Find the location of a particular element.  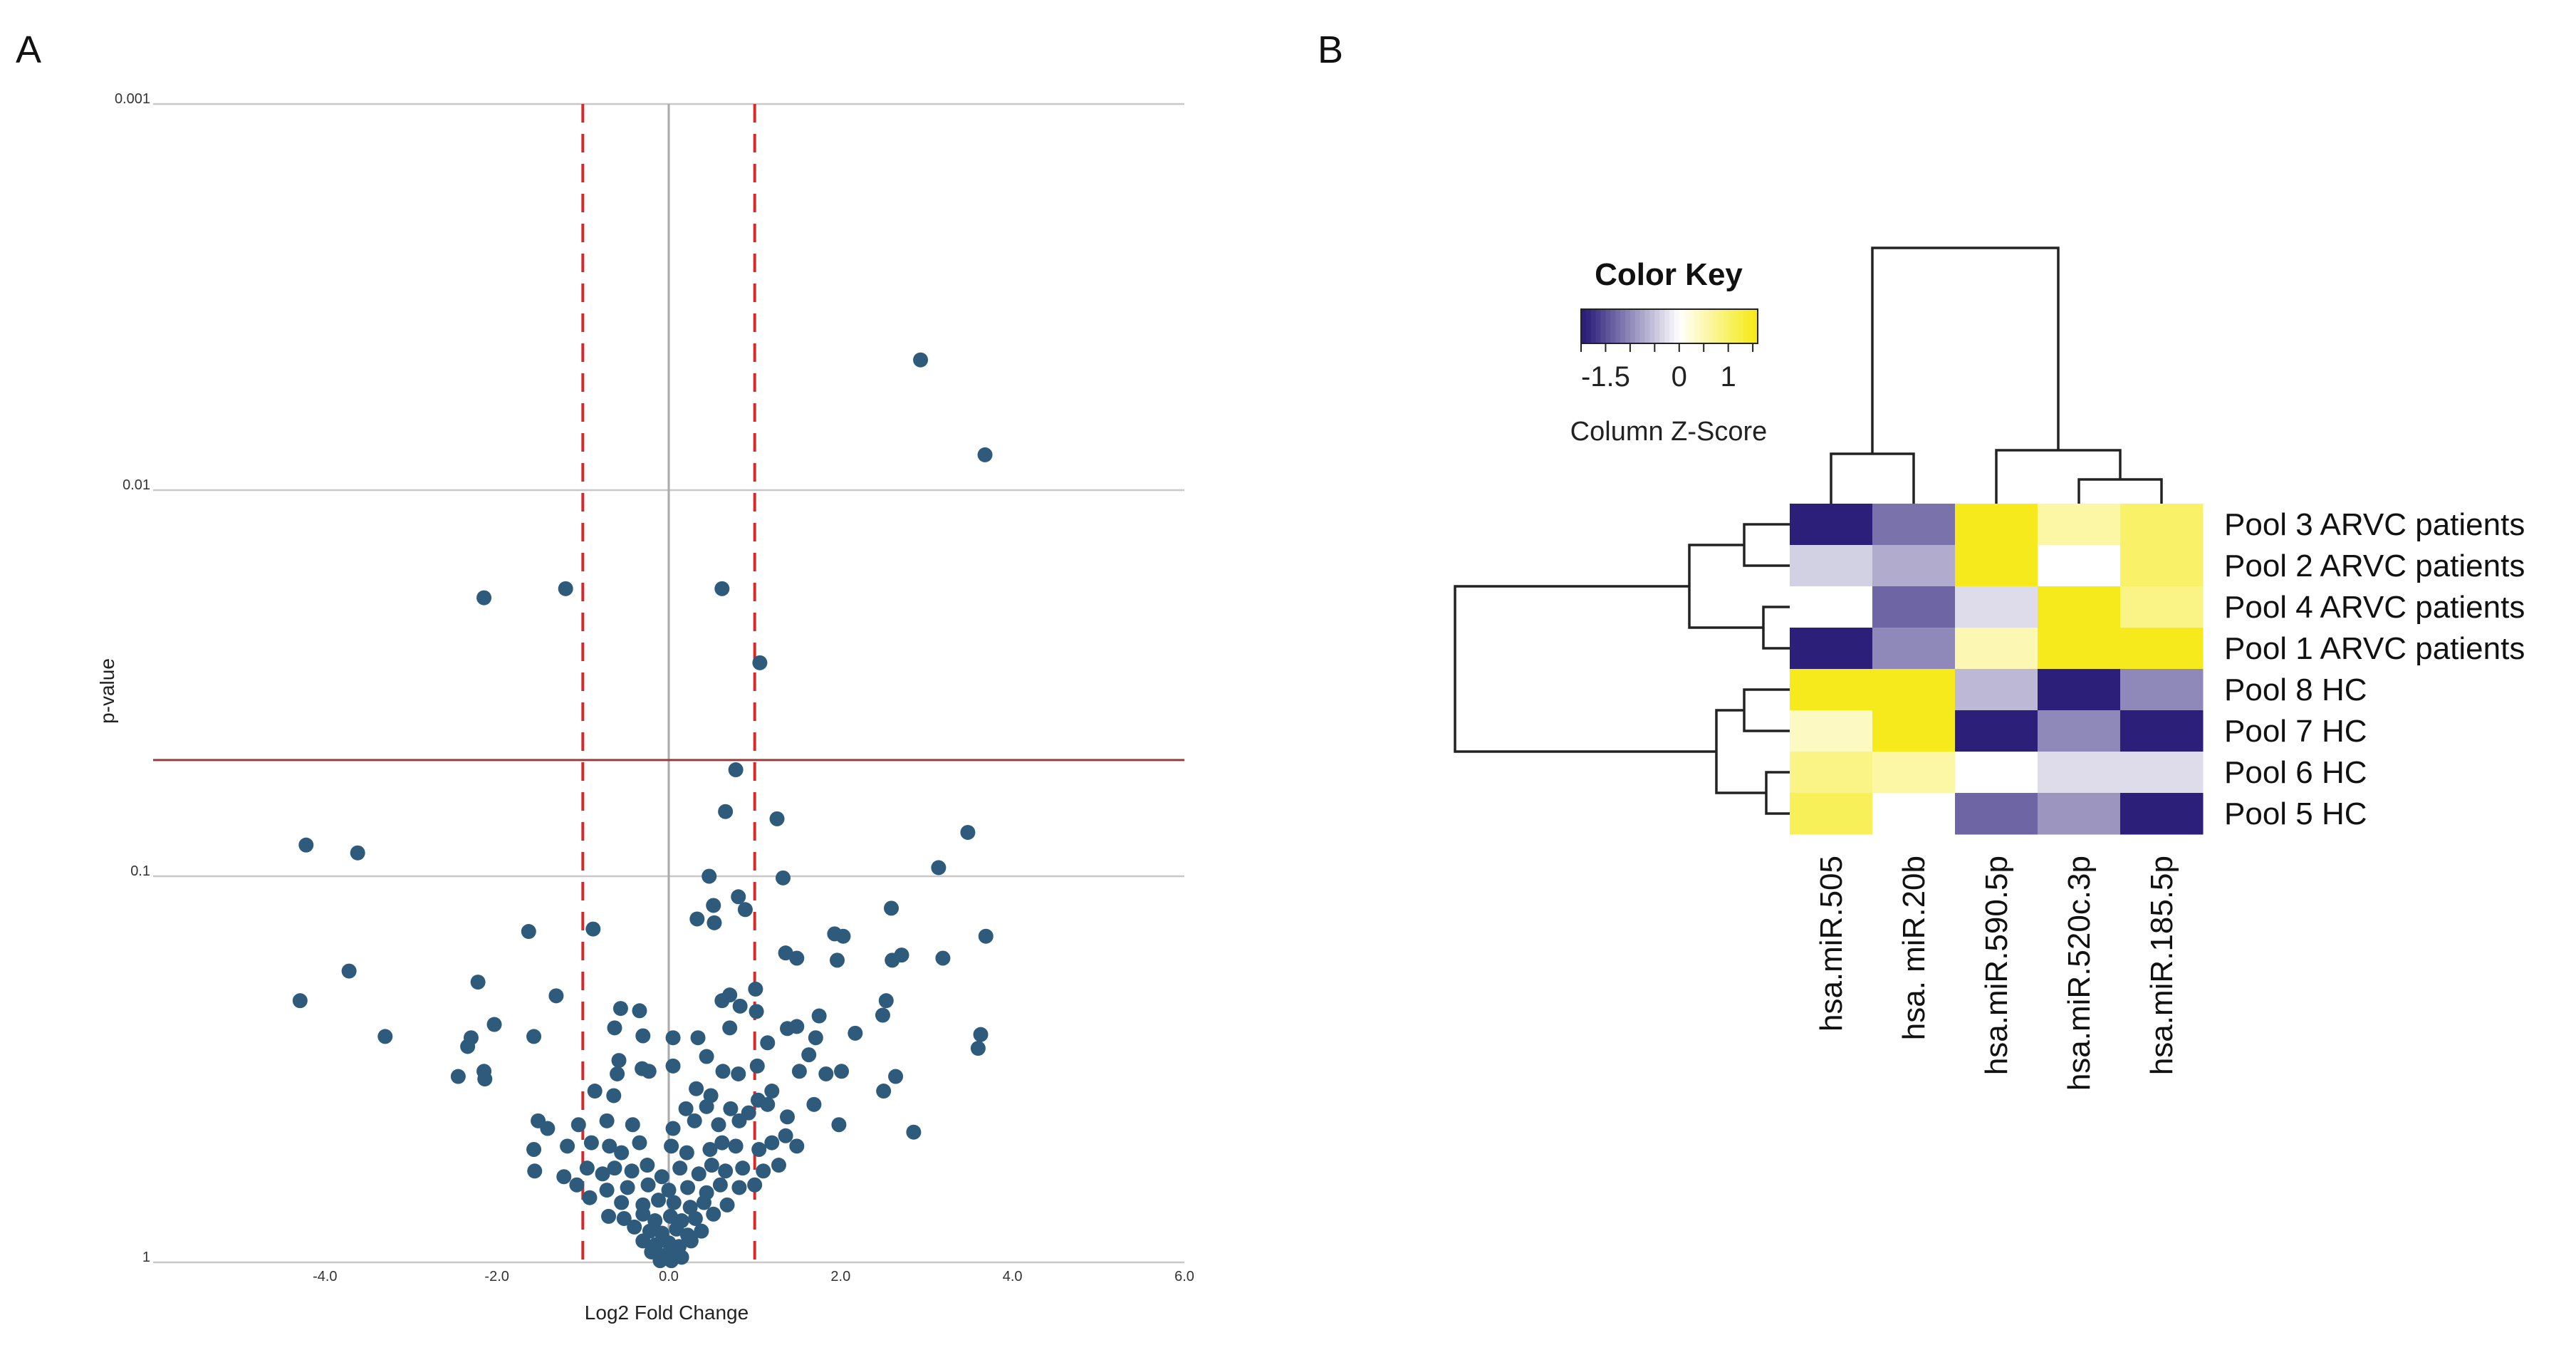

volcano-x-ticks: -4.0 -2.0 0.0 2.0 4.0 6.0 is located at coordinates (754, 1276).